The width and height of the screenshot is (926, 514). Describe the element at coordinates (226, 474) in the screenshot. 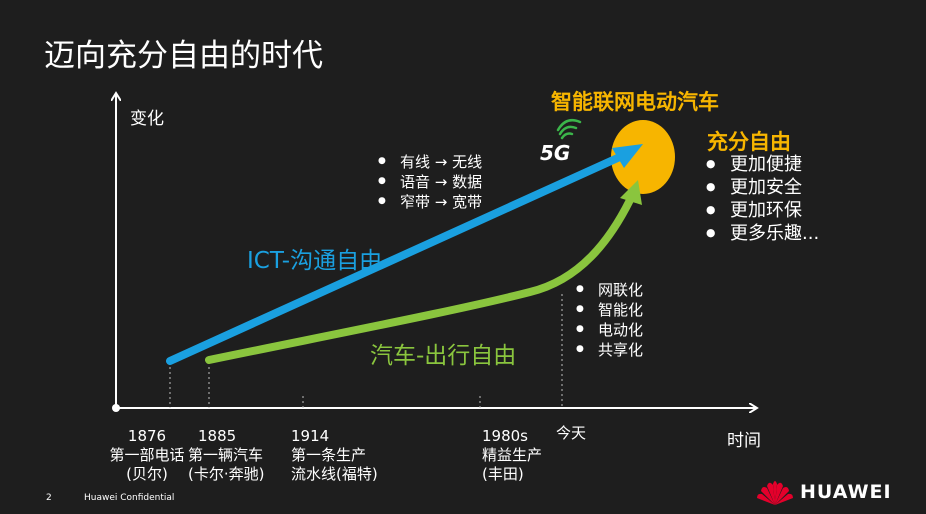

I see `timeline-who: (卡尔·奔驰)` at that location.